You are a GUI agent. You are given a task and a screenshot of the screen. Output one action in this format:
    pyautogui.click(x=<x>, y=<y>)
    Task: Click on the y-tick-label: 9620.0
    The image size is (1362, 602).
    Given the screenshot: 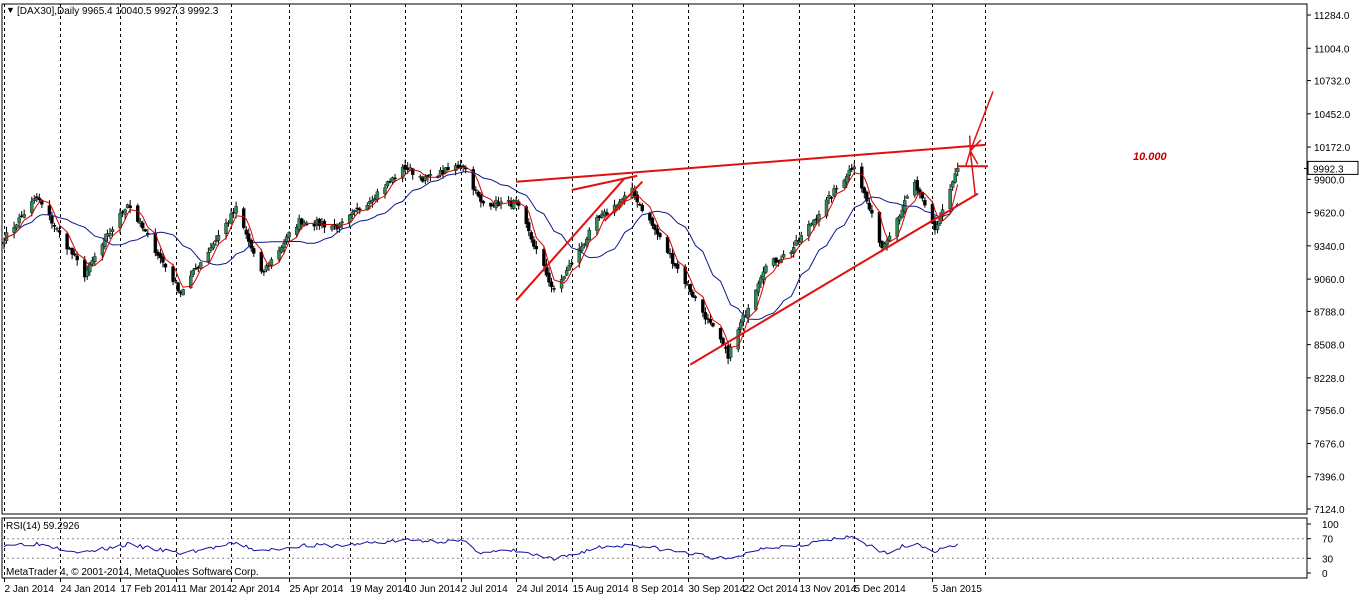 What is the action you would take?
    pyautogui.click(x=1329, y=214)
    